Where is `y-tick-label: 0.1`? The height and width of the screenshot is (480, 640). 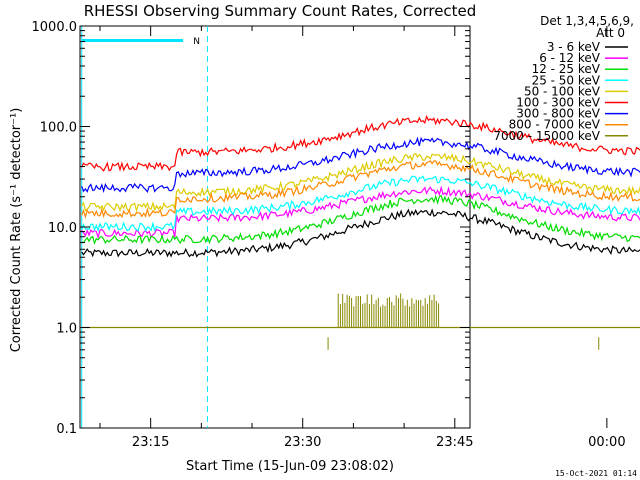
y-tick-label: 0.1 is located at coordinates (66, 429).